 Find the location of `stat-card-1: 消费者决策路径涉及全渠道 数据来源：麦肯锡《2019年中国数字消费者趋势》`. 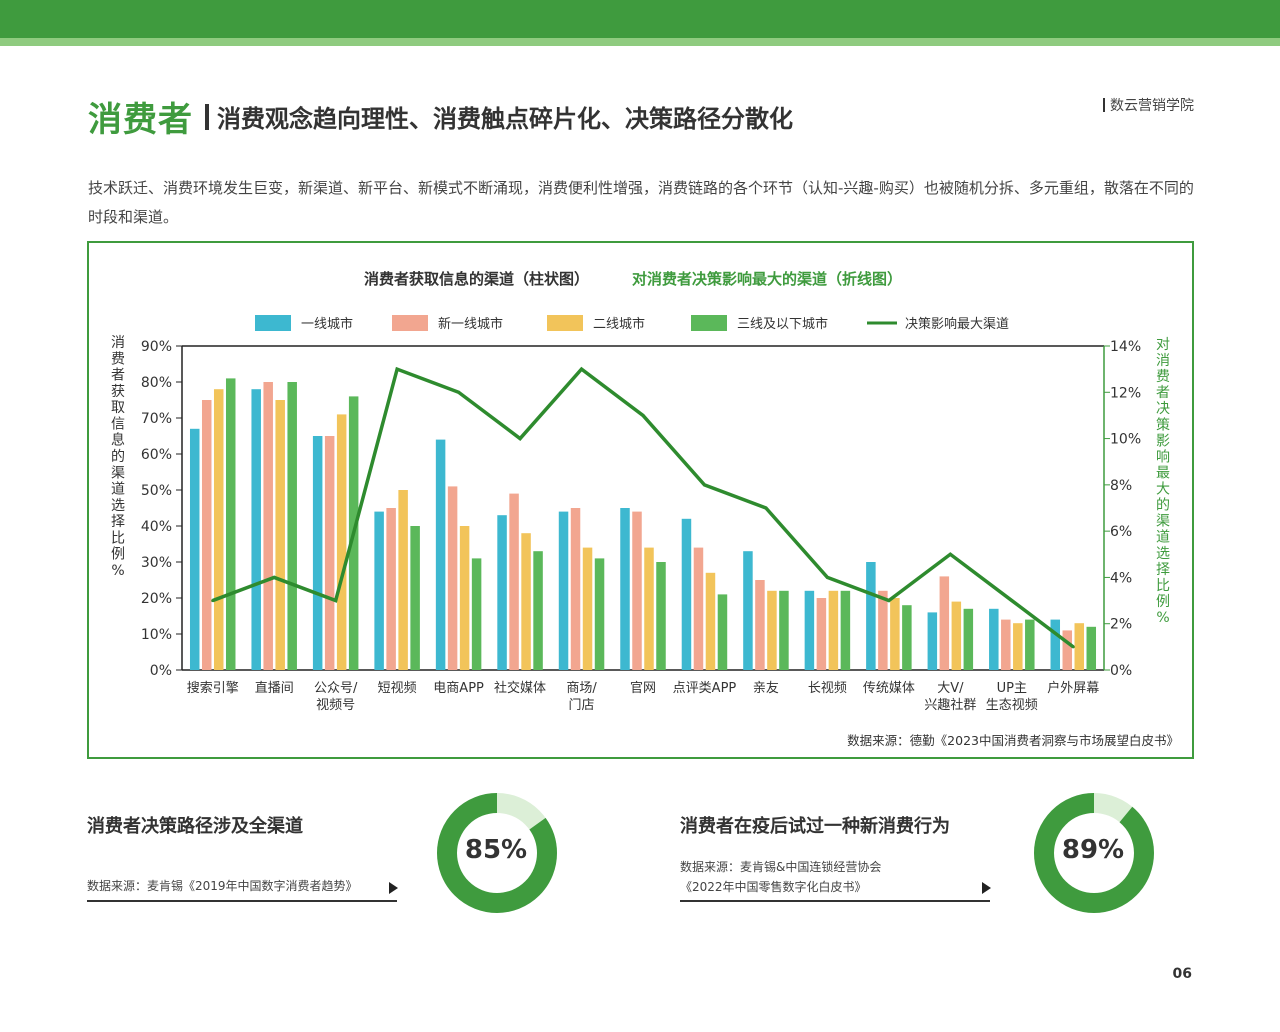

stat-card-1: 消费者决策路径涉及全渠道 数据来源：麦肯锡《2019年中国数字消费者趋势》 is located at coordinates (247, 862).